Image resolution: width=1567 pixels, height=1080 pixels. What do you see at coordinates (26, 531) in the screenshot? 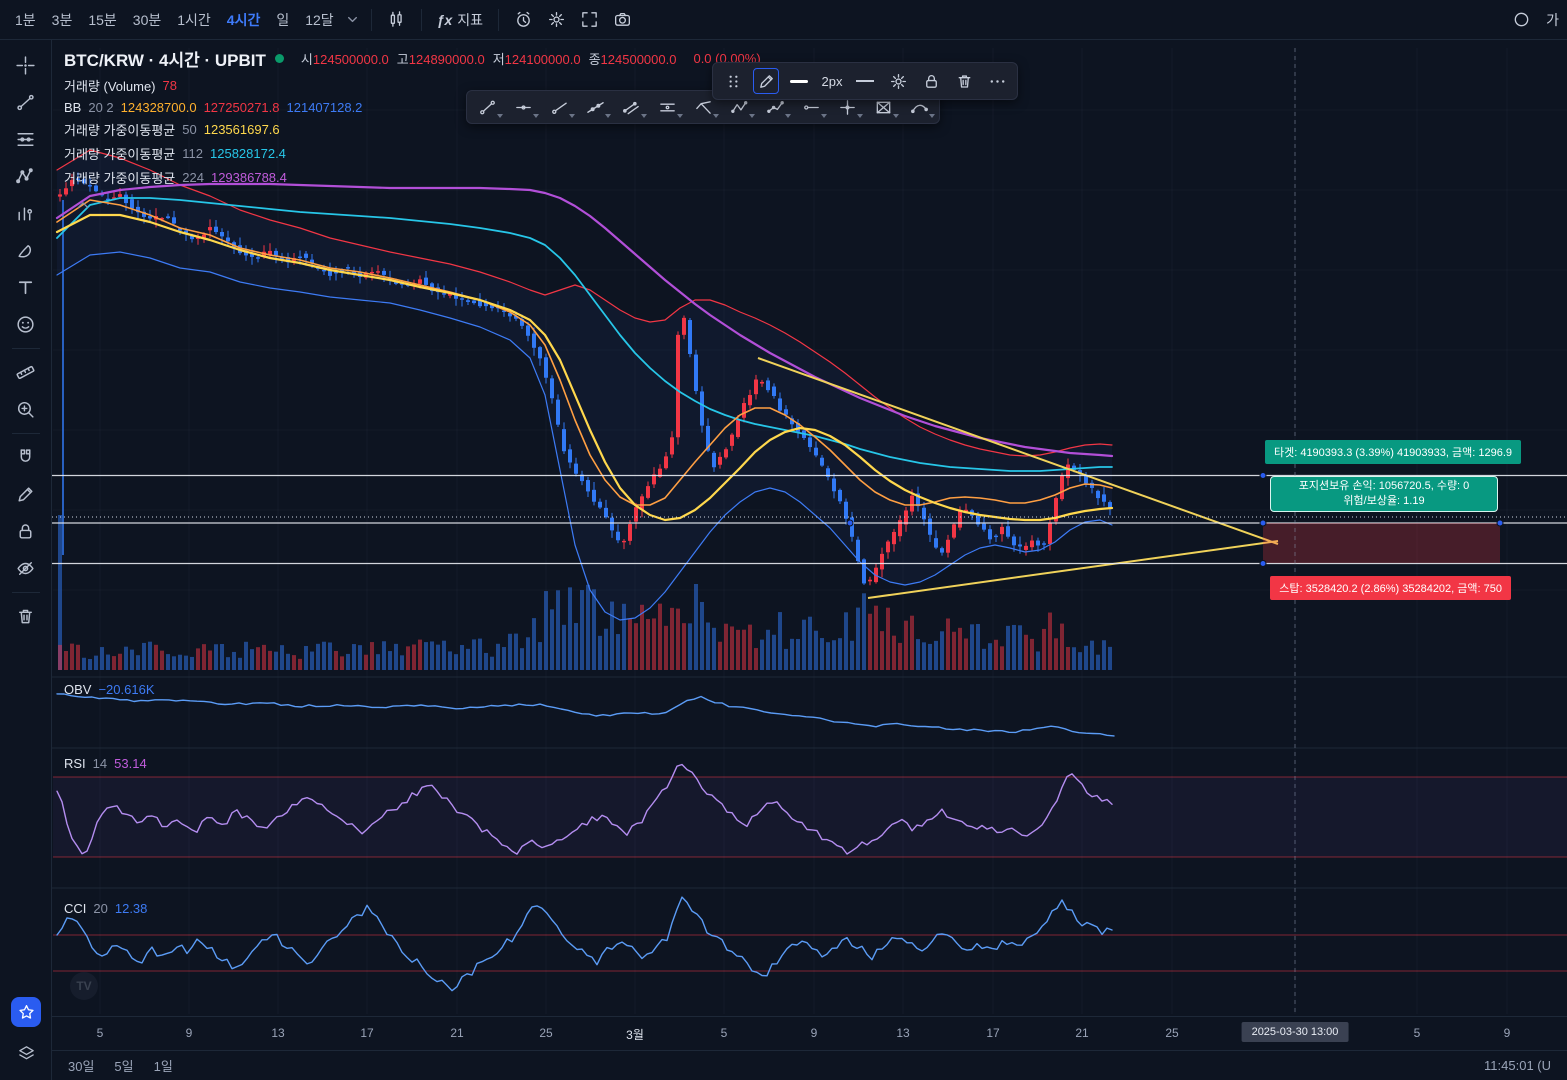
I see `sidebar-tool-lock` at bounding box center [26, 531].